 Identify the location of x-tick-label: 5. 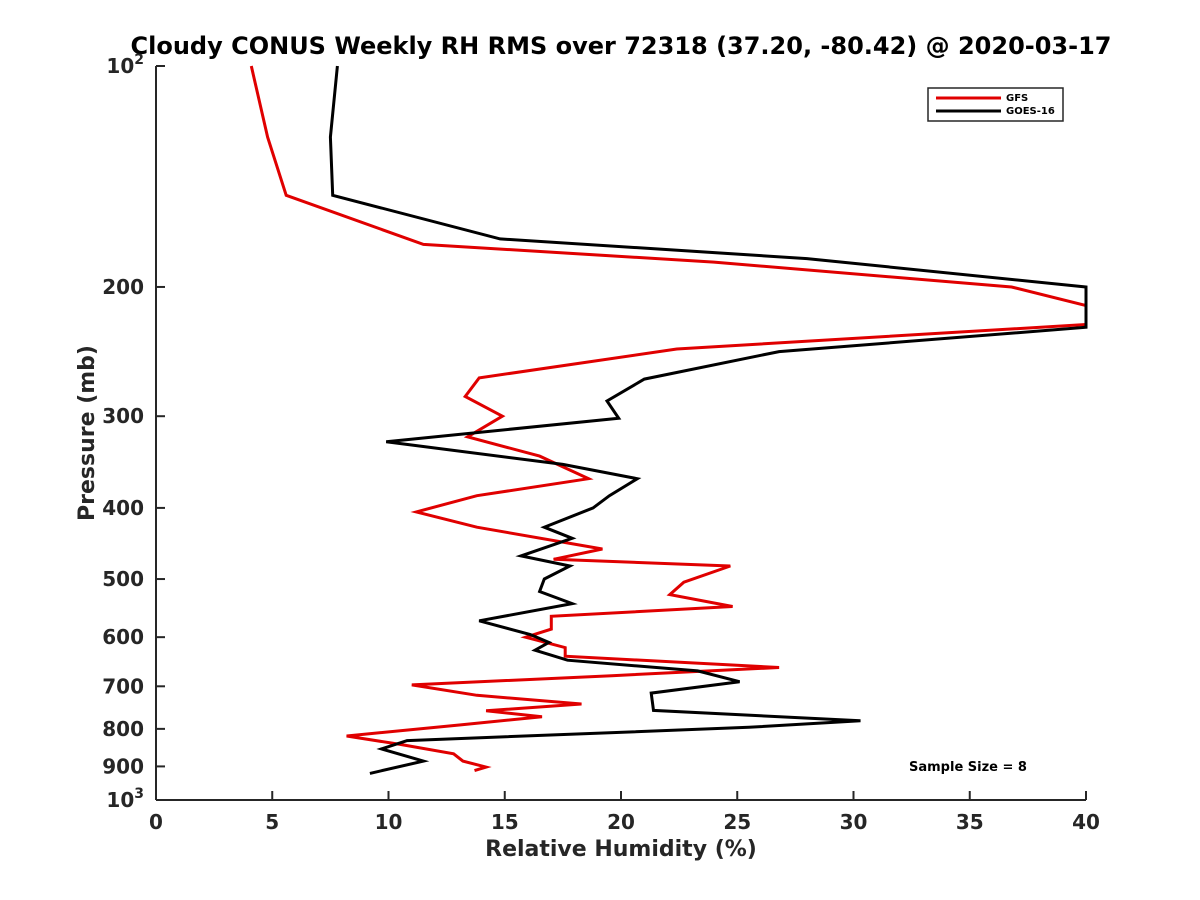
(272, 822).